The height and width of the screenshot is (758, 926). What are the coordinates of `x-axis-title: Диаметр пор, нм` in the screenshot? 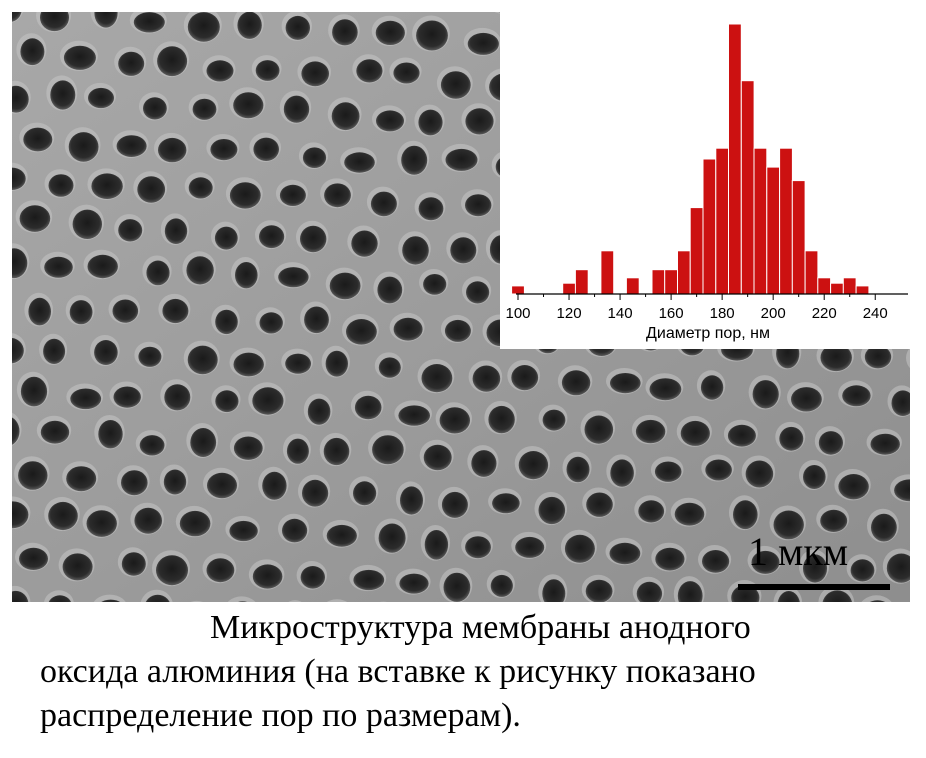 It's located at (708, 333).